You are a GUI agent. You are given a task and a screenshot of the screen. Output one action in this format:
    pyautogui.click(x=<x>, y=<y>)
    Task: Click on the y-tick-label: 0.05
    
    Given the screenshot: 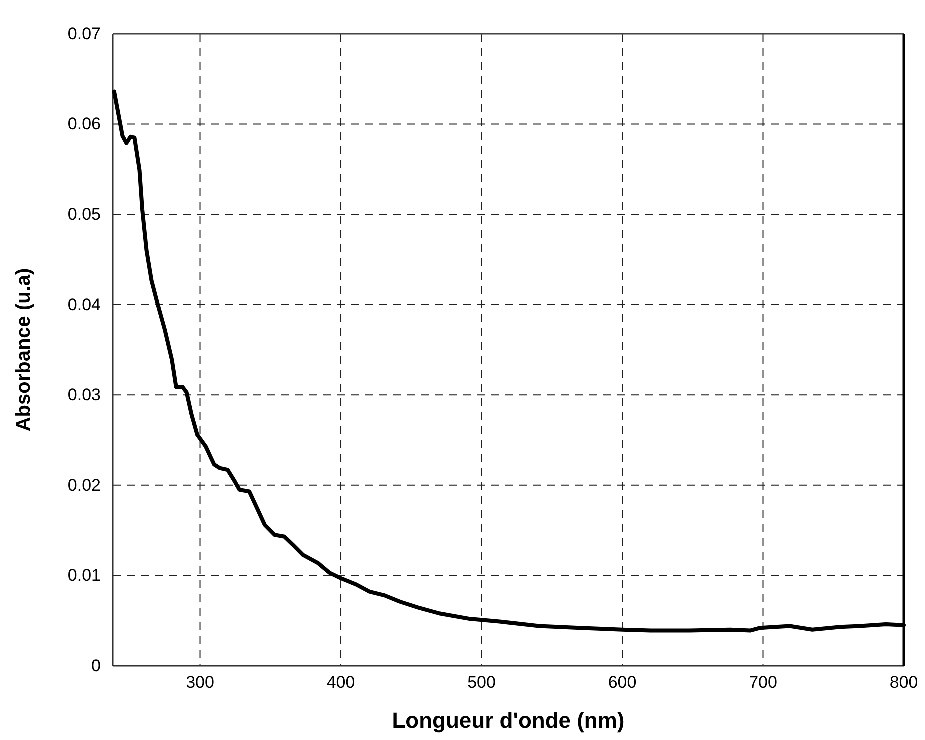 What is the action you would take?
    pyautogui.click(x=84, y=214)
    